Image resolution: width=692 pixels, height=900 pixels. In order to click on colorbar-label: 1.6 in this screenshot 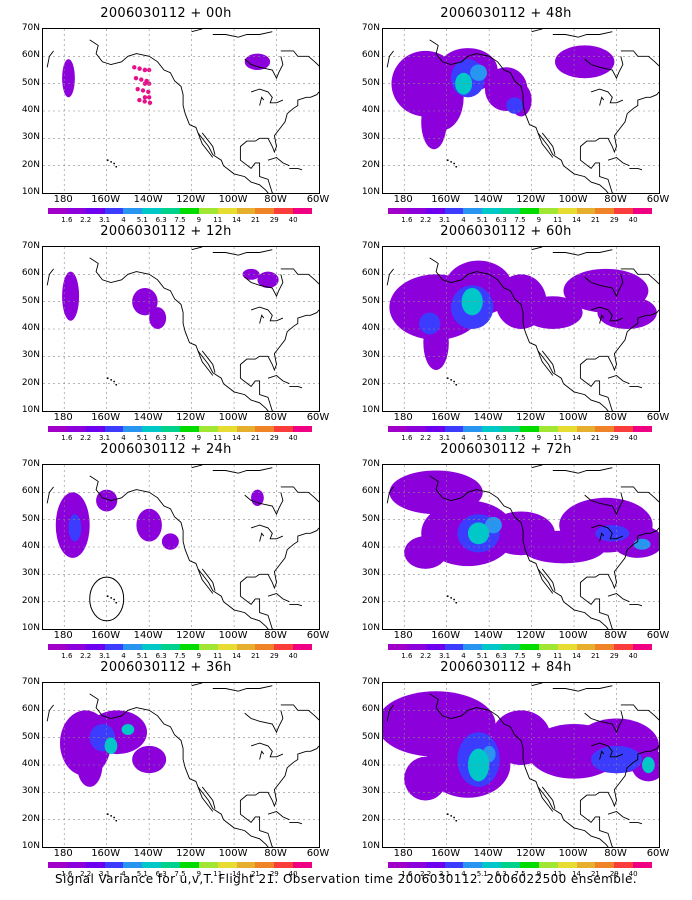, I will do `click(67, 874)`.